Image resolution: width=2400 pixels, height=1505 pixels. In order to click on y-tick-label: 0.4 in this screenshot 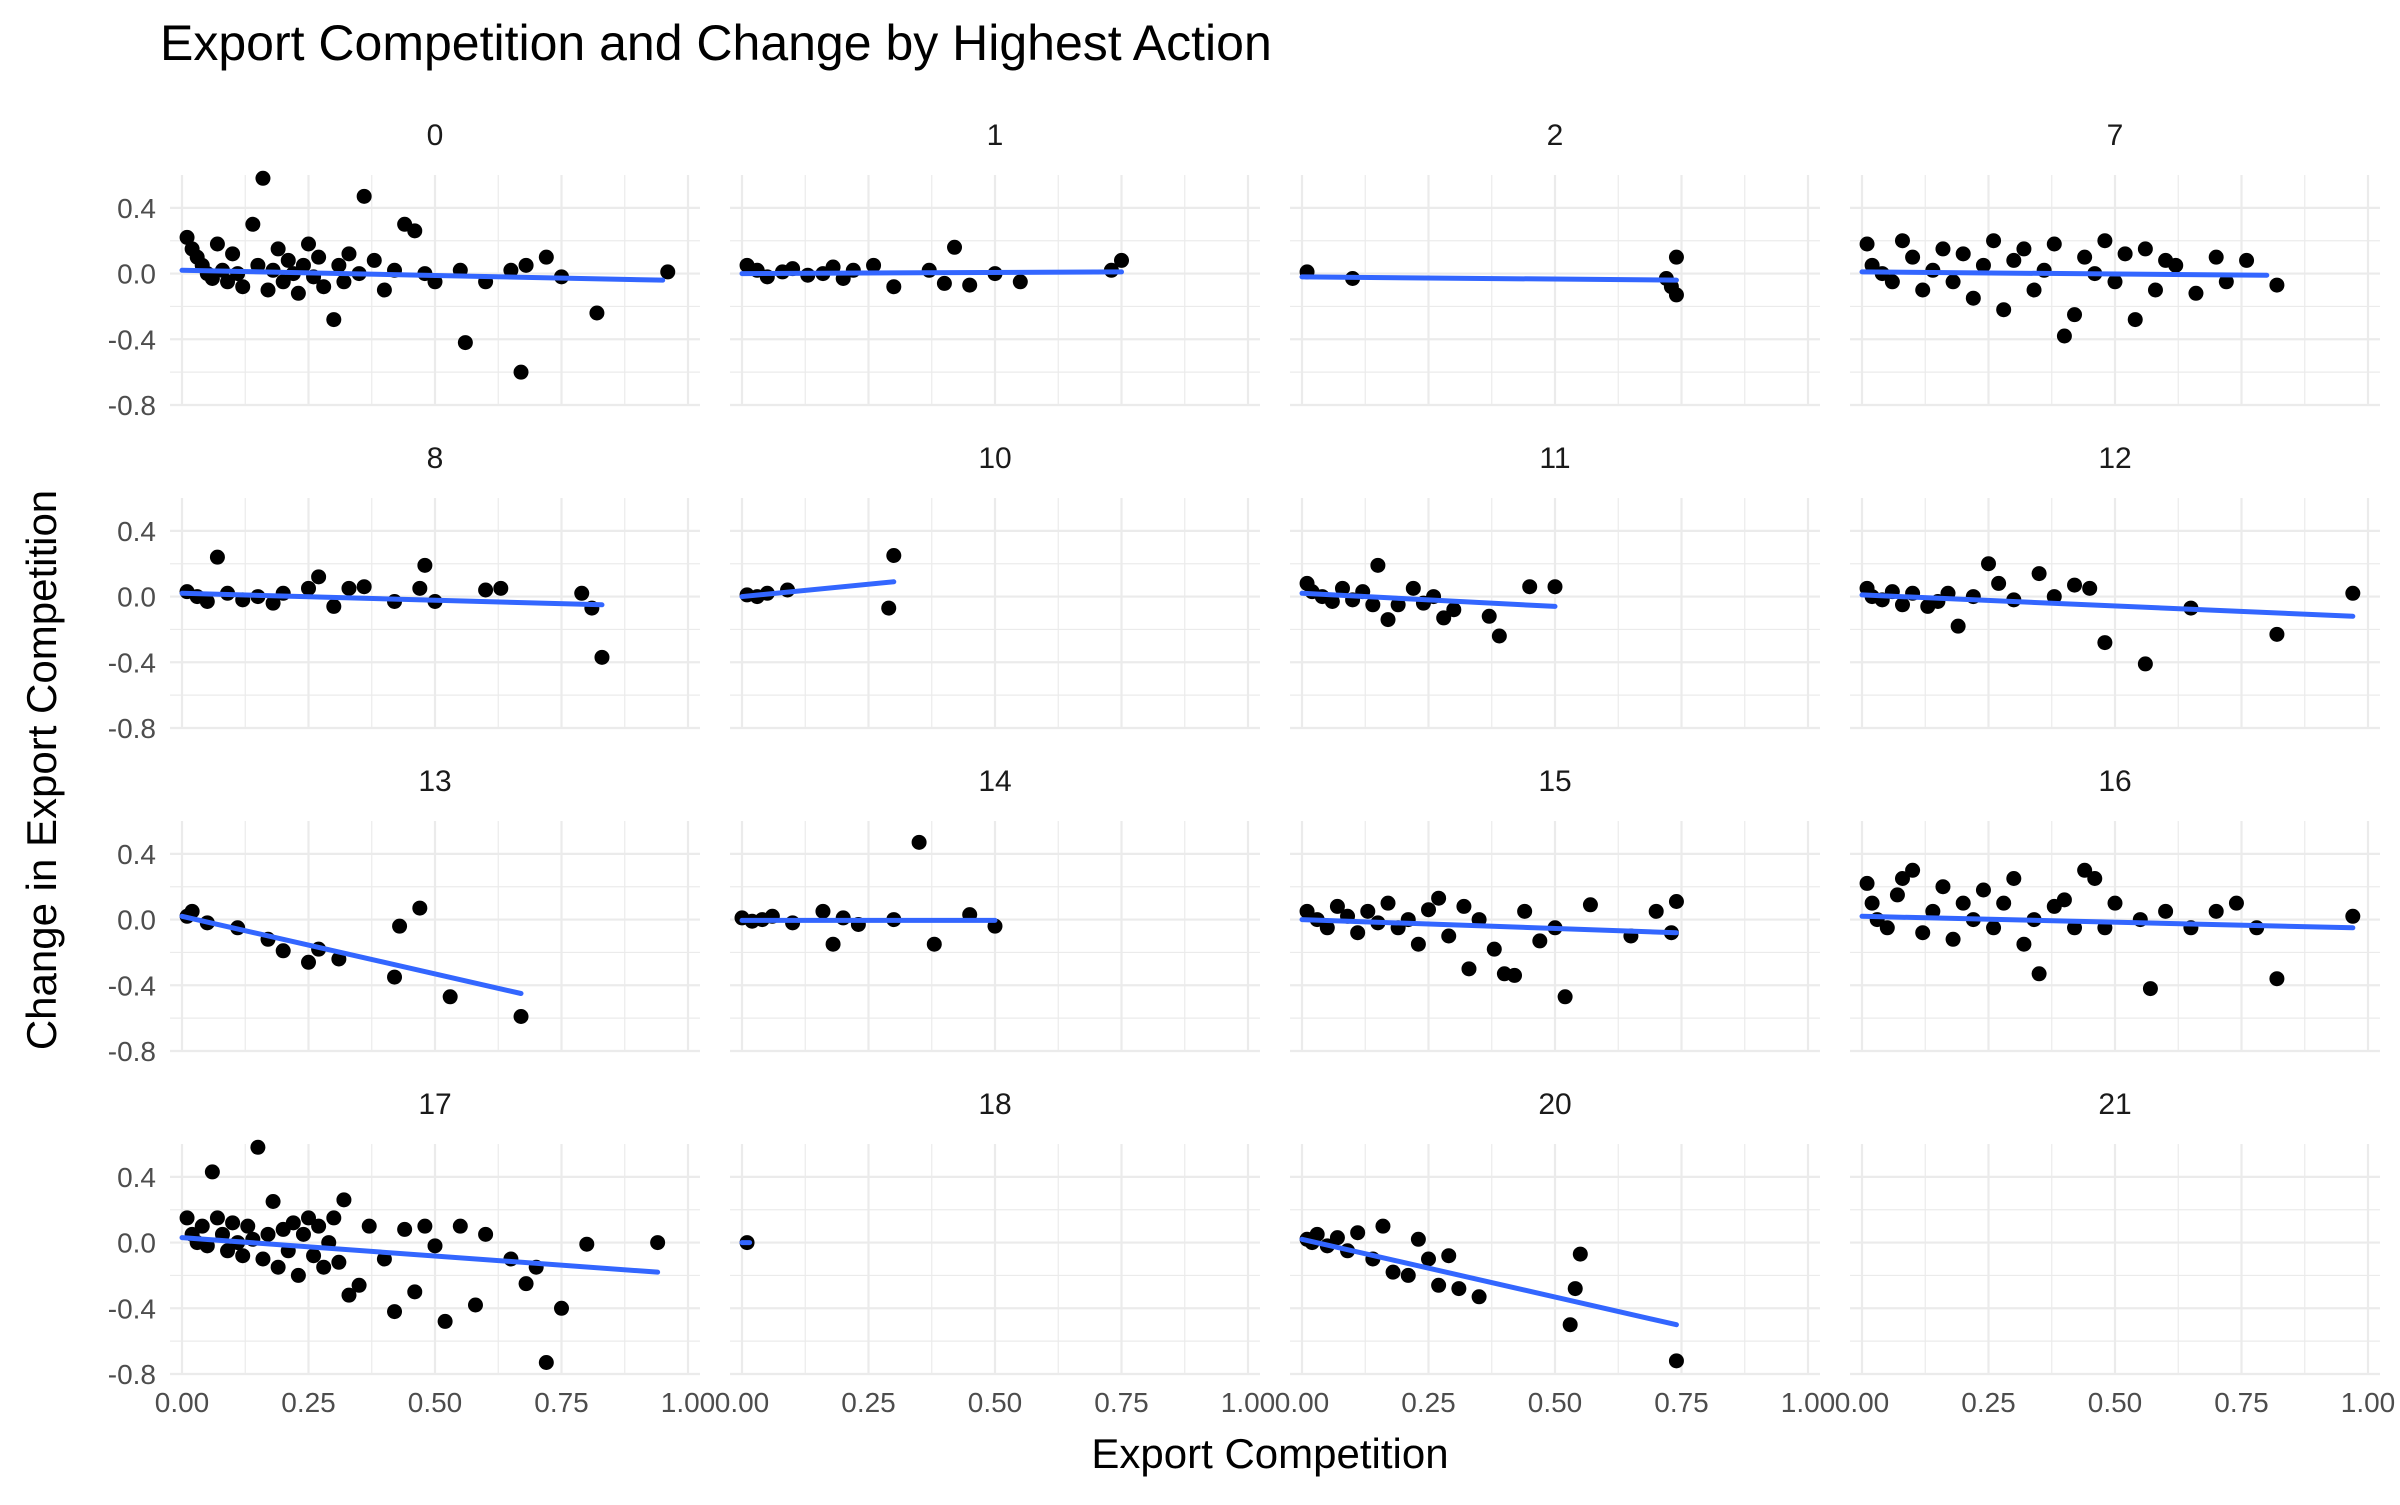, I will do `click(136, 208)`.